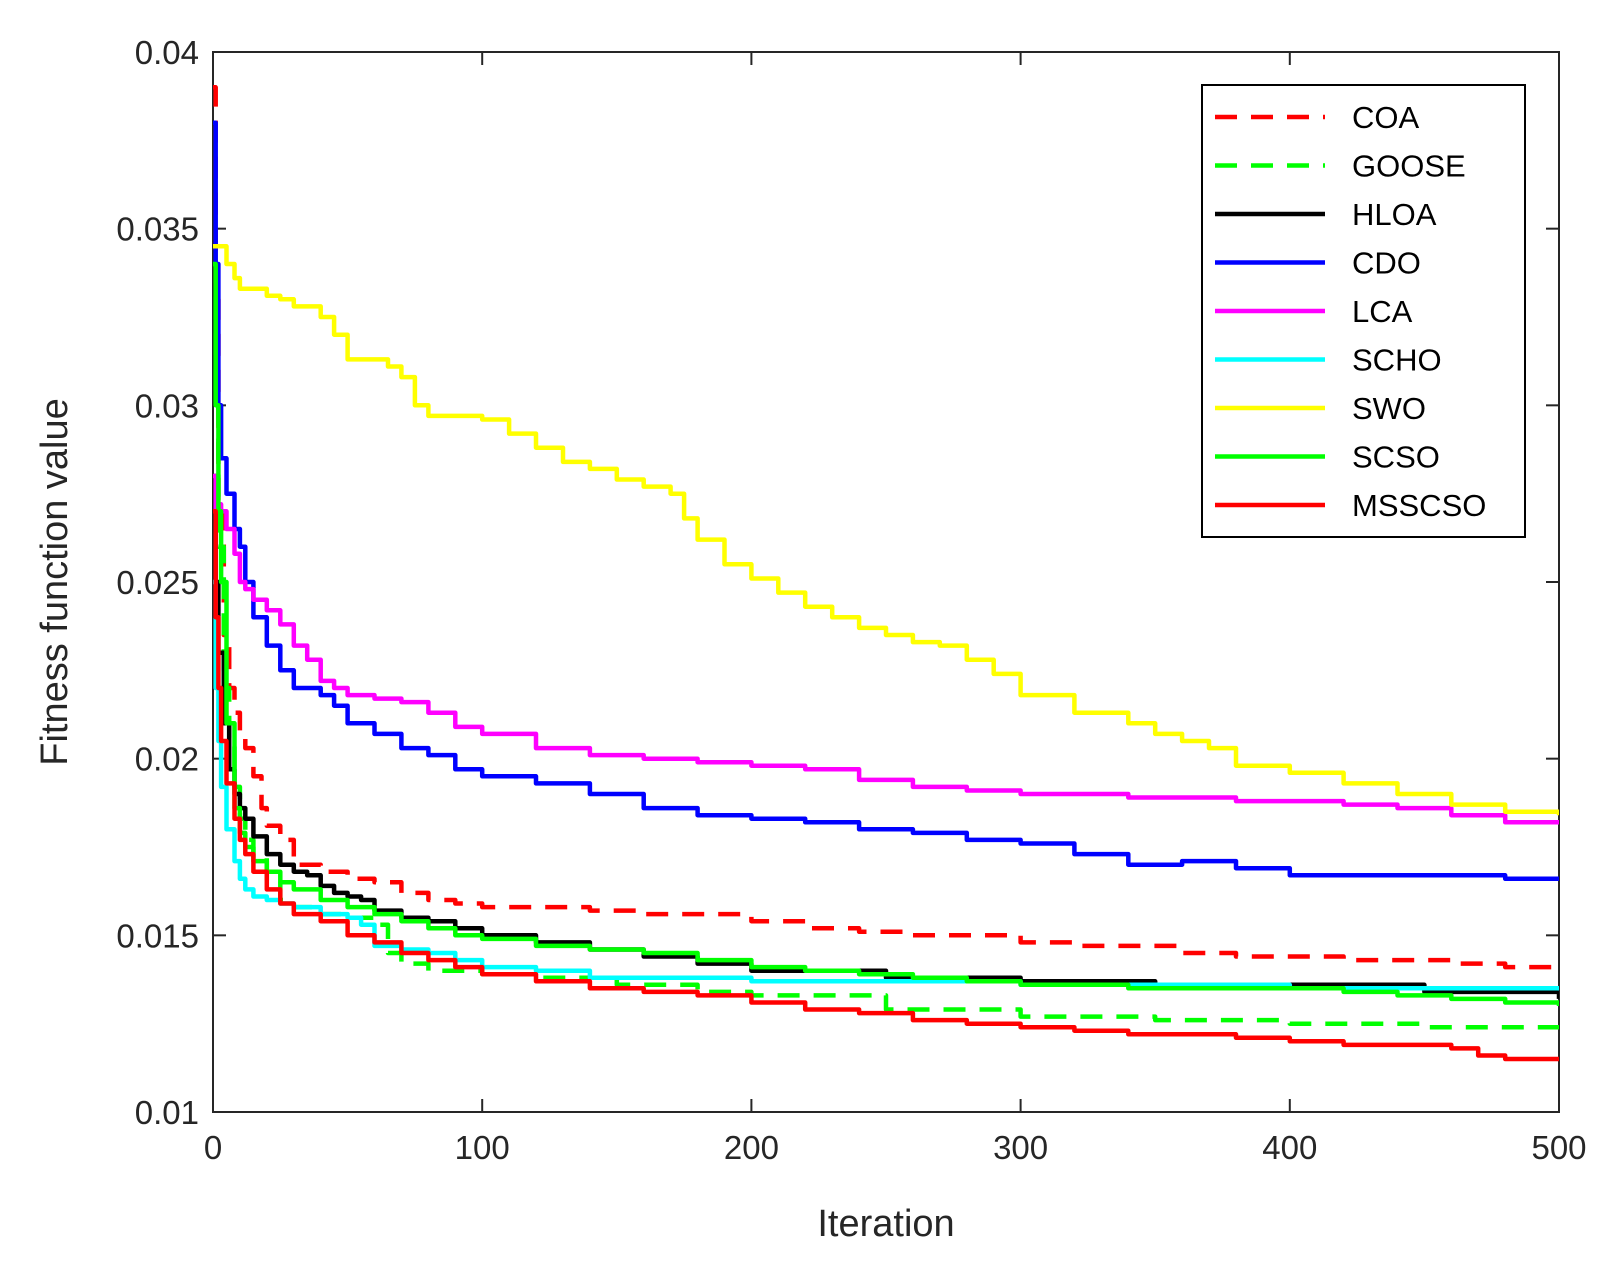 The height and width of the screenshot is (1270, 1615). What do you see at coordinates (167, 405) in the screenshot?
I see `y-tick-label: 0.03` at bounding box center [167, 405].